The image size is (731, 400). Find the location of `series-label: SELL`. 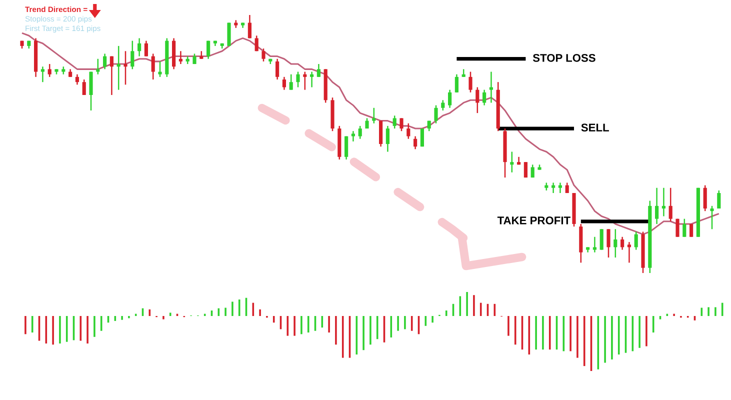

series-label: SELL is located at coordinates (595, 128).